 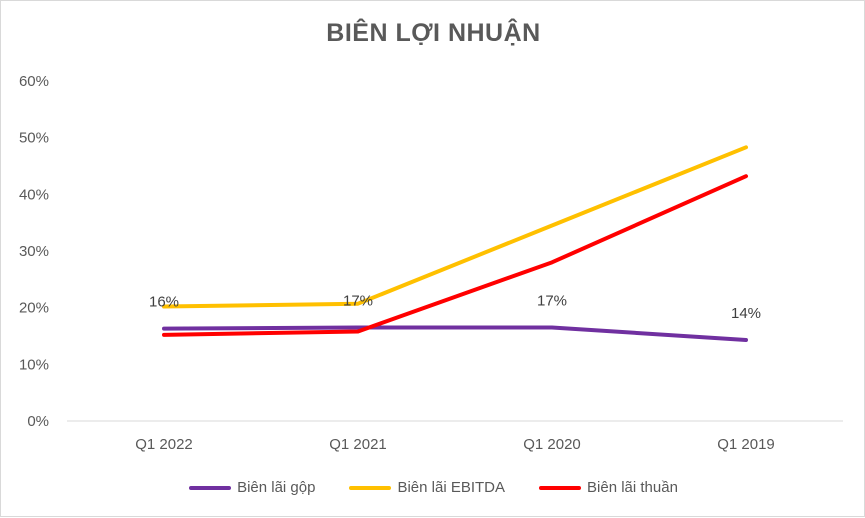 I want to click on legend-item: Biên lãi thuần, so click(x=608, y=487).